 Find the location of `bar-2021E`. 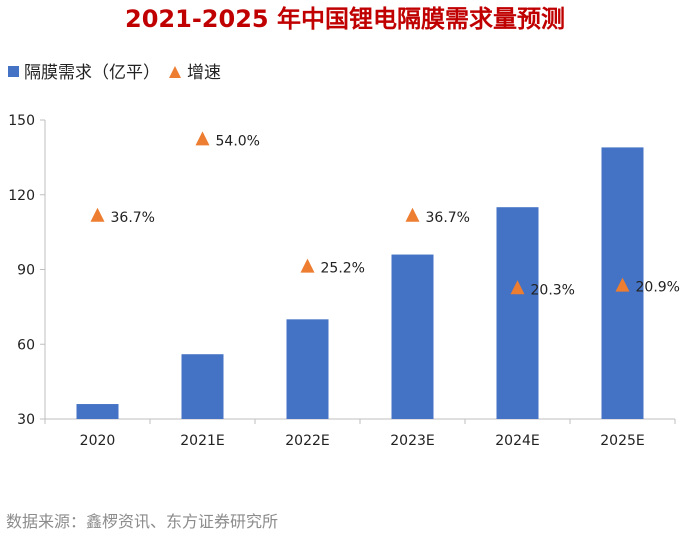

bar-2021E is located at coordinates (202, 386).